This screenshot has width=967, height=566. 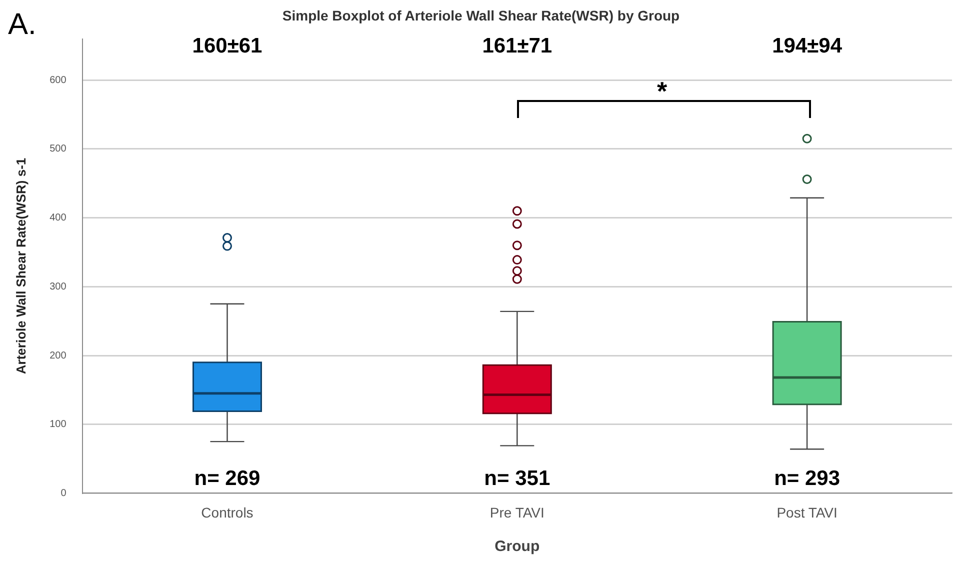 I want to click on y-tick-label: 600, so click(x=58, y=80).